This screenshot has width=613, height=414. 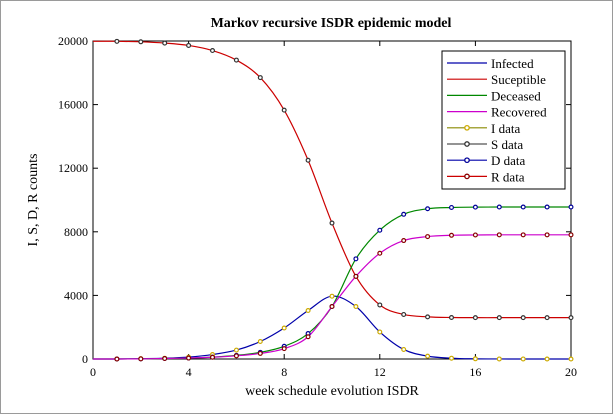 I want to click on legend-label: I data, so click(x=505, y=128).